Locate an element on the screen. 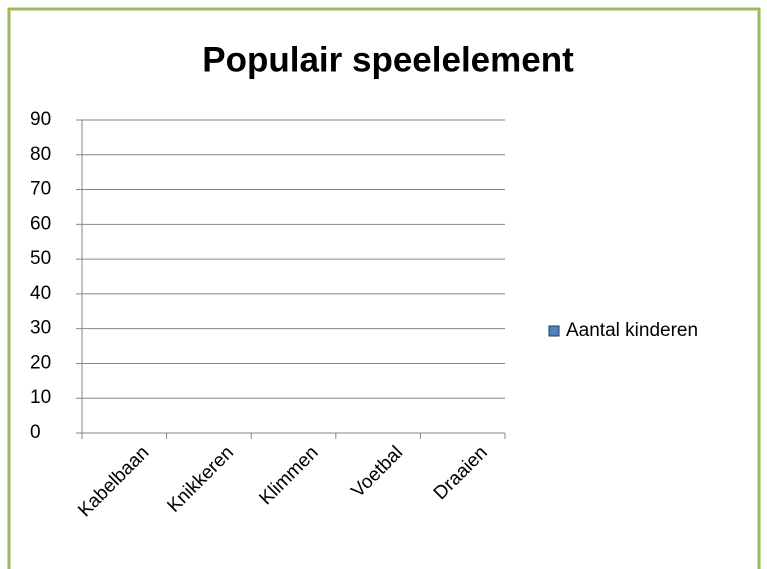 Image resolution: width=767 pixels, height=569 pixels. y-tick-label: 0 is located at coordinates (35, 432).